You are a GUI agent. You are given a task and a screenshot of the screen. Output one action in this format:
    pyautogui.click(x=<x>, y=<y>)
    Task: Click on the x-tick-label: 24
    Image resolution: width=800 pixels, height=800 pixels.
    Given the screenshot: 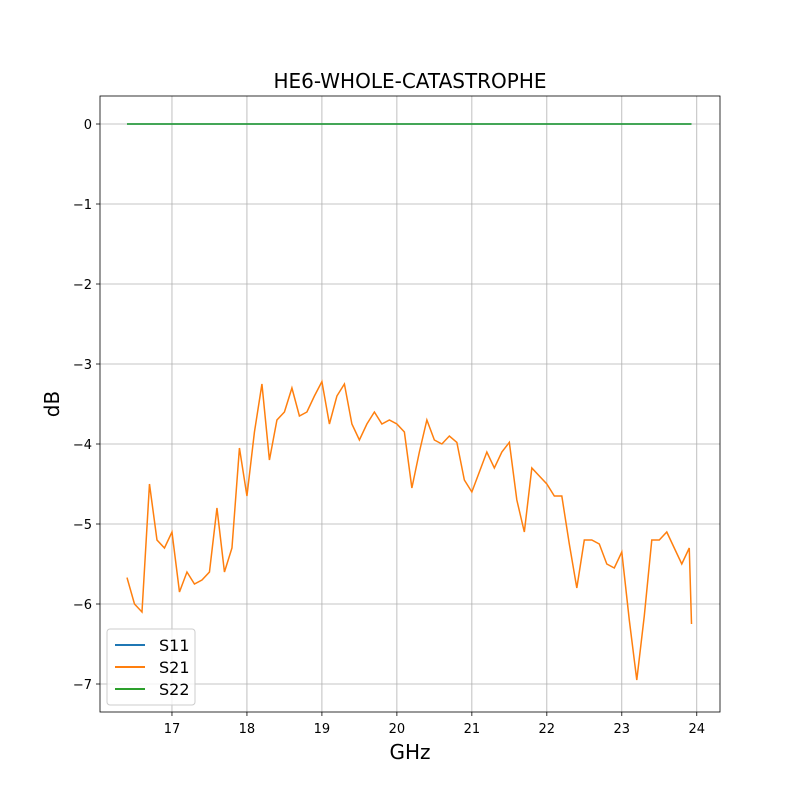 What is the action you would take?
    pyautogui.click(x=696, y=729)
    